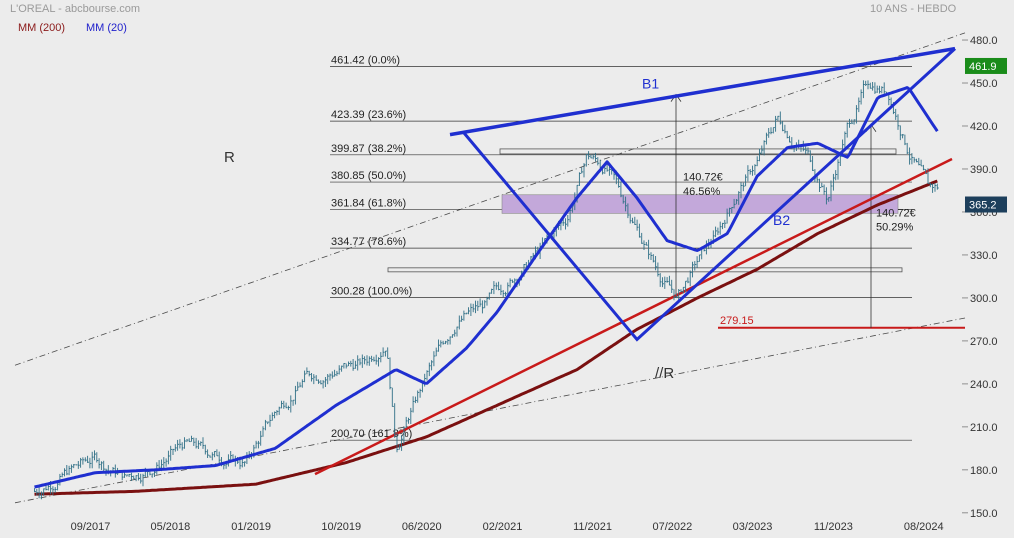  I want to click on resistance-box, so click(698, 151).